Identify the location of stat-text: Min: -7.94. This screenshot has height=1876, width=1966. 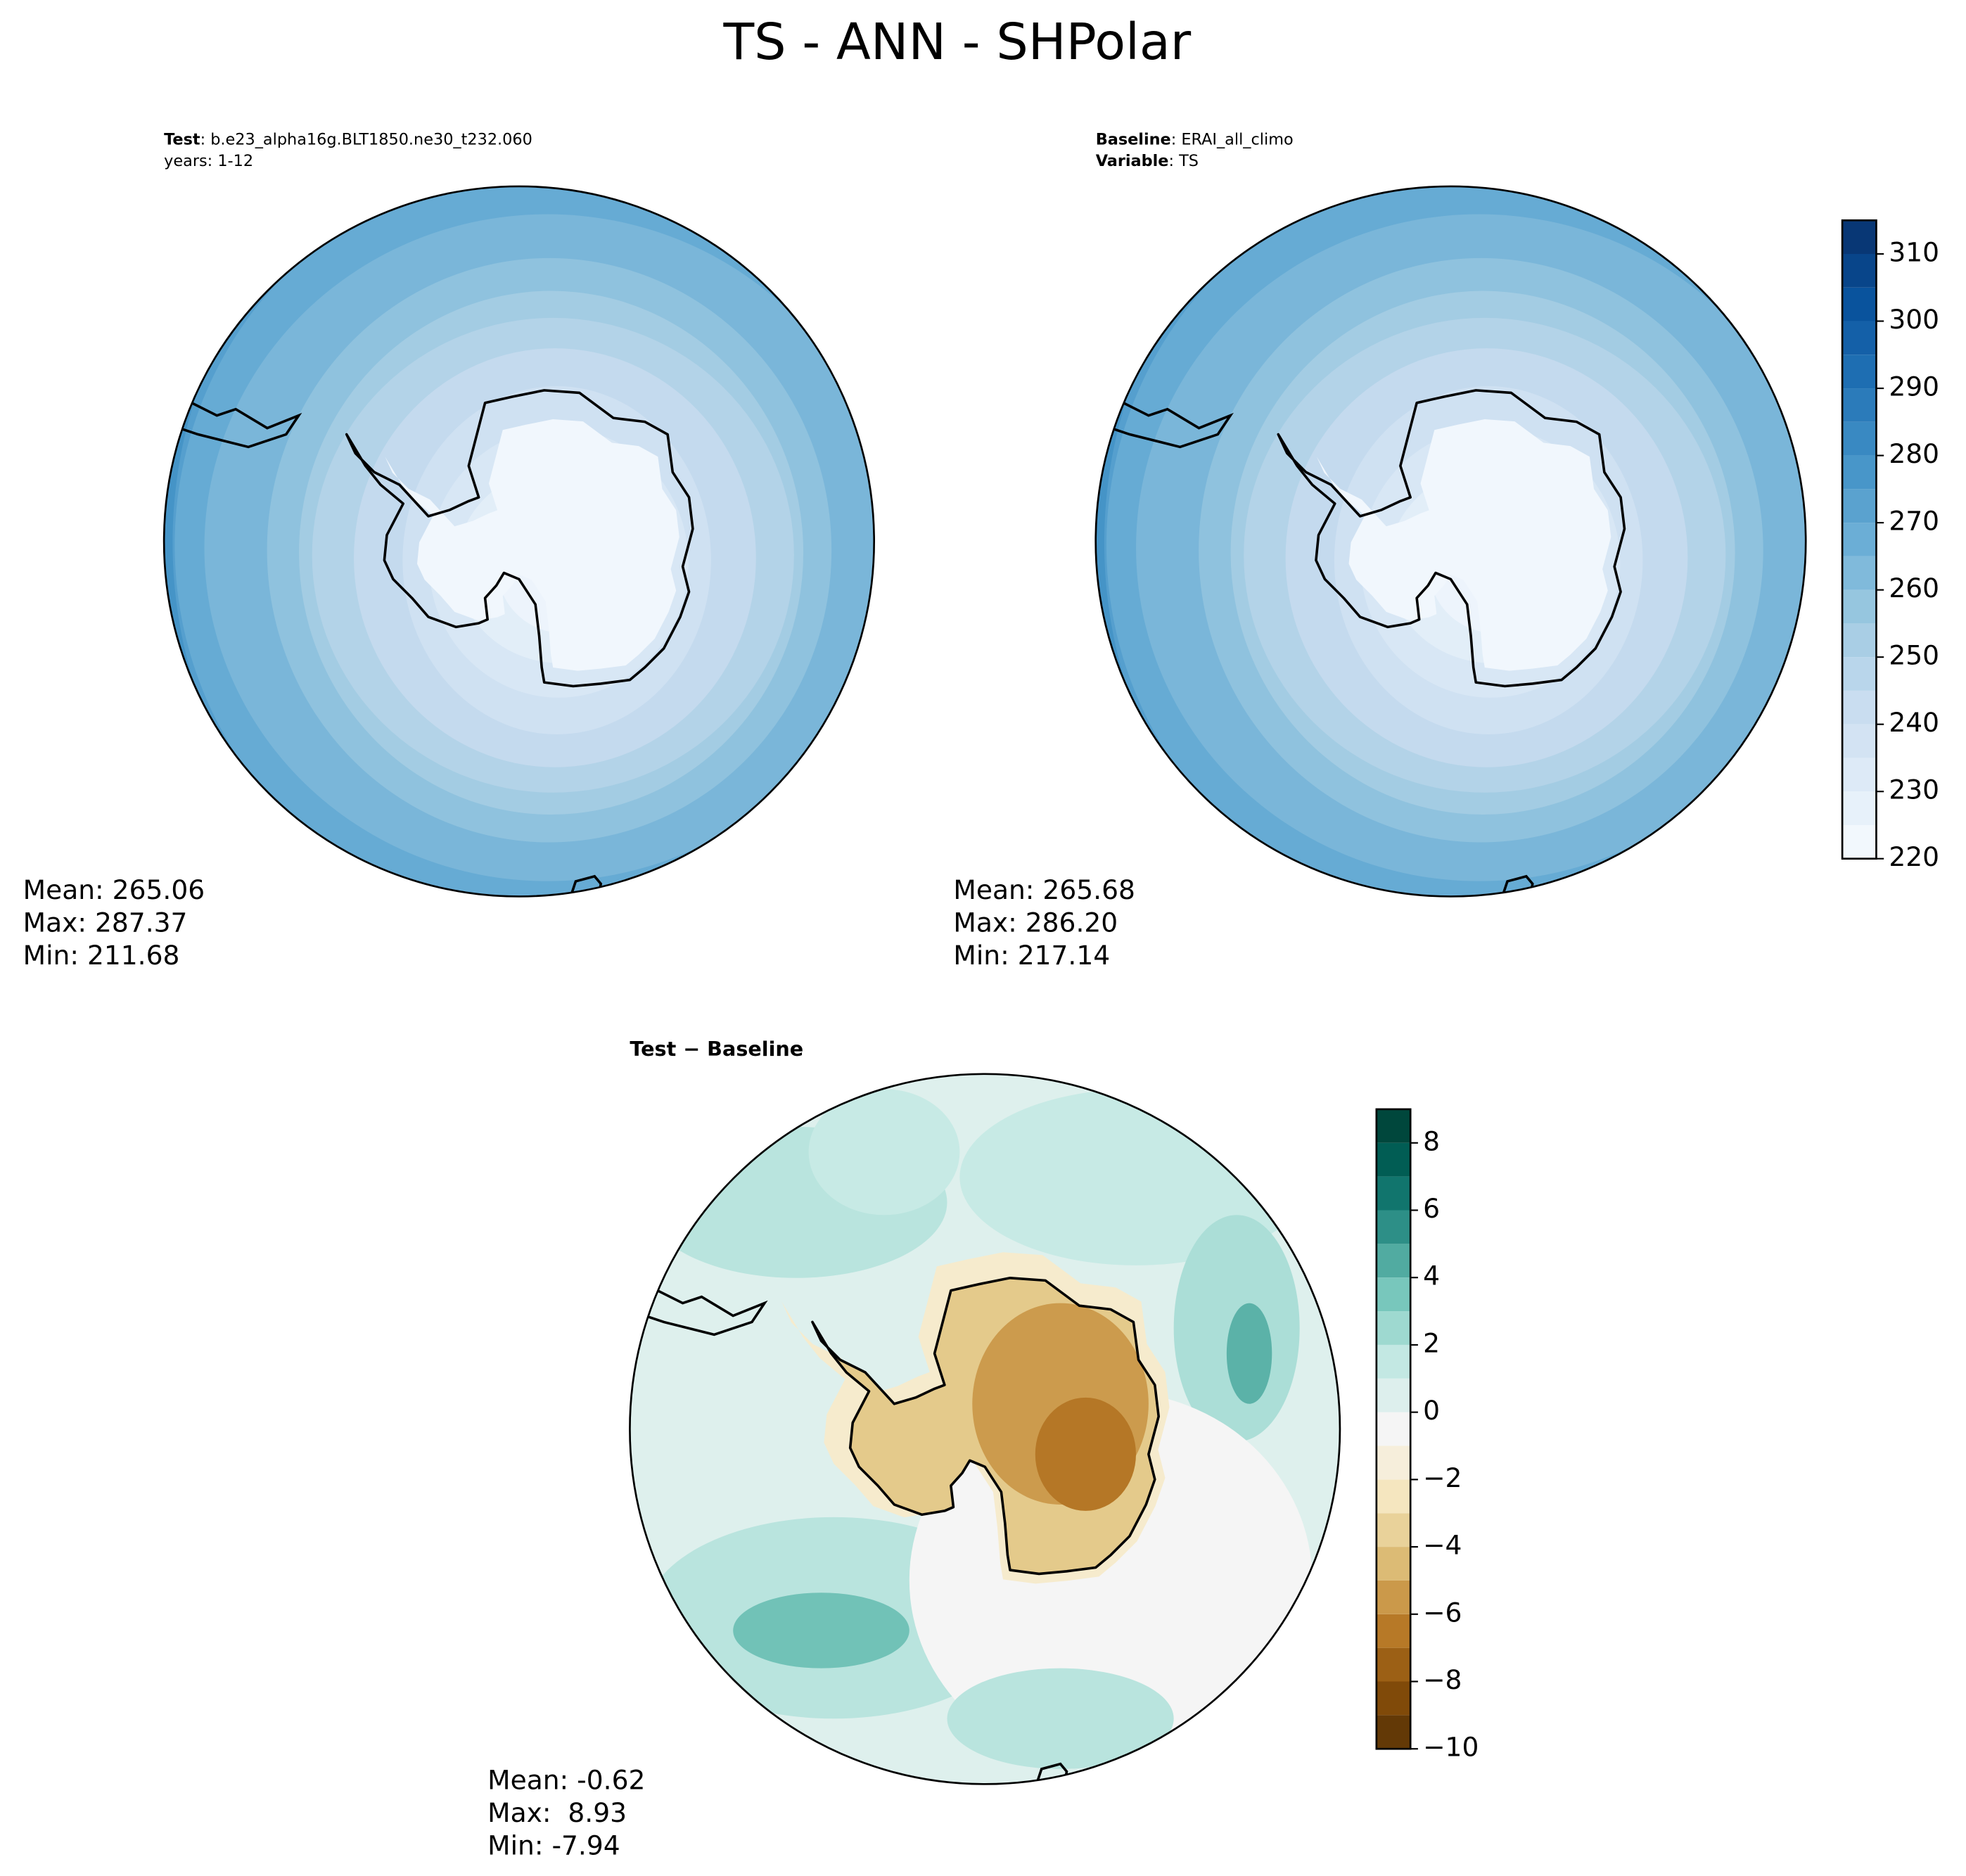
(553, 1845).